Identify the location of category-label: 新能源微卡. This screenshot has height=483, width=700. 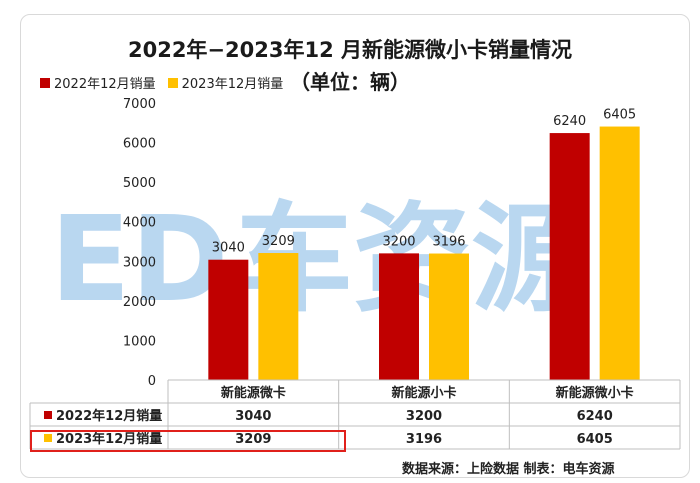
(253, 393).